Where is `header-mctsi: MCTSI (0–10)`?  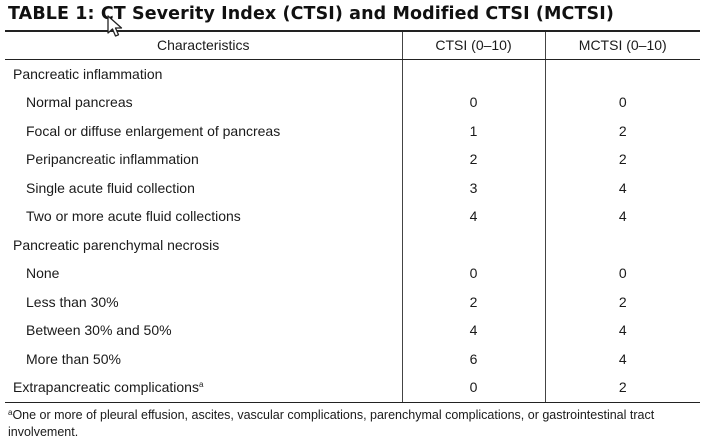 header-mctsi: MCTSI (0–10) is located at coordinates (622, 45).